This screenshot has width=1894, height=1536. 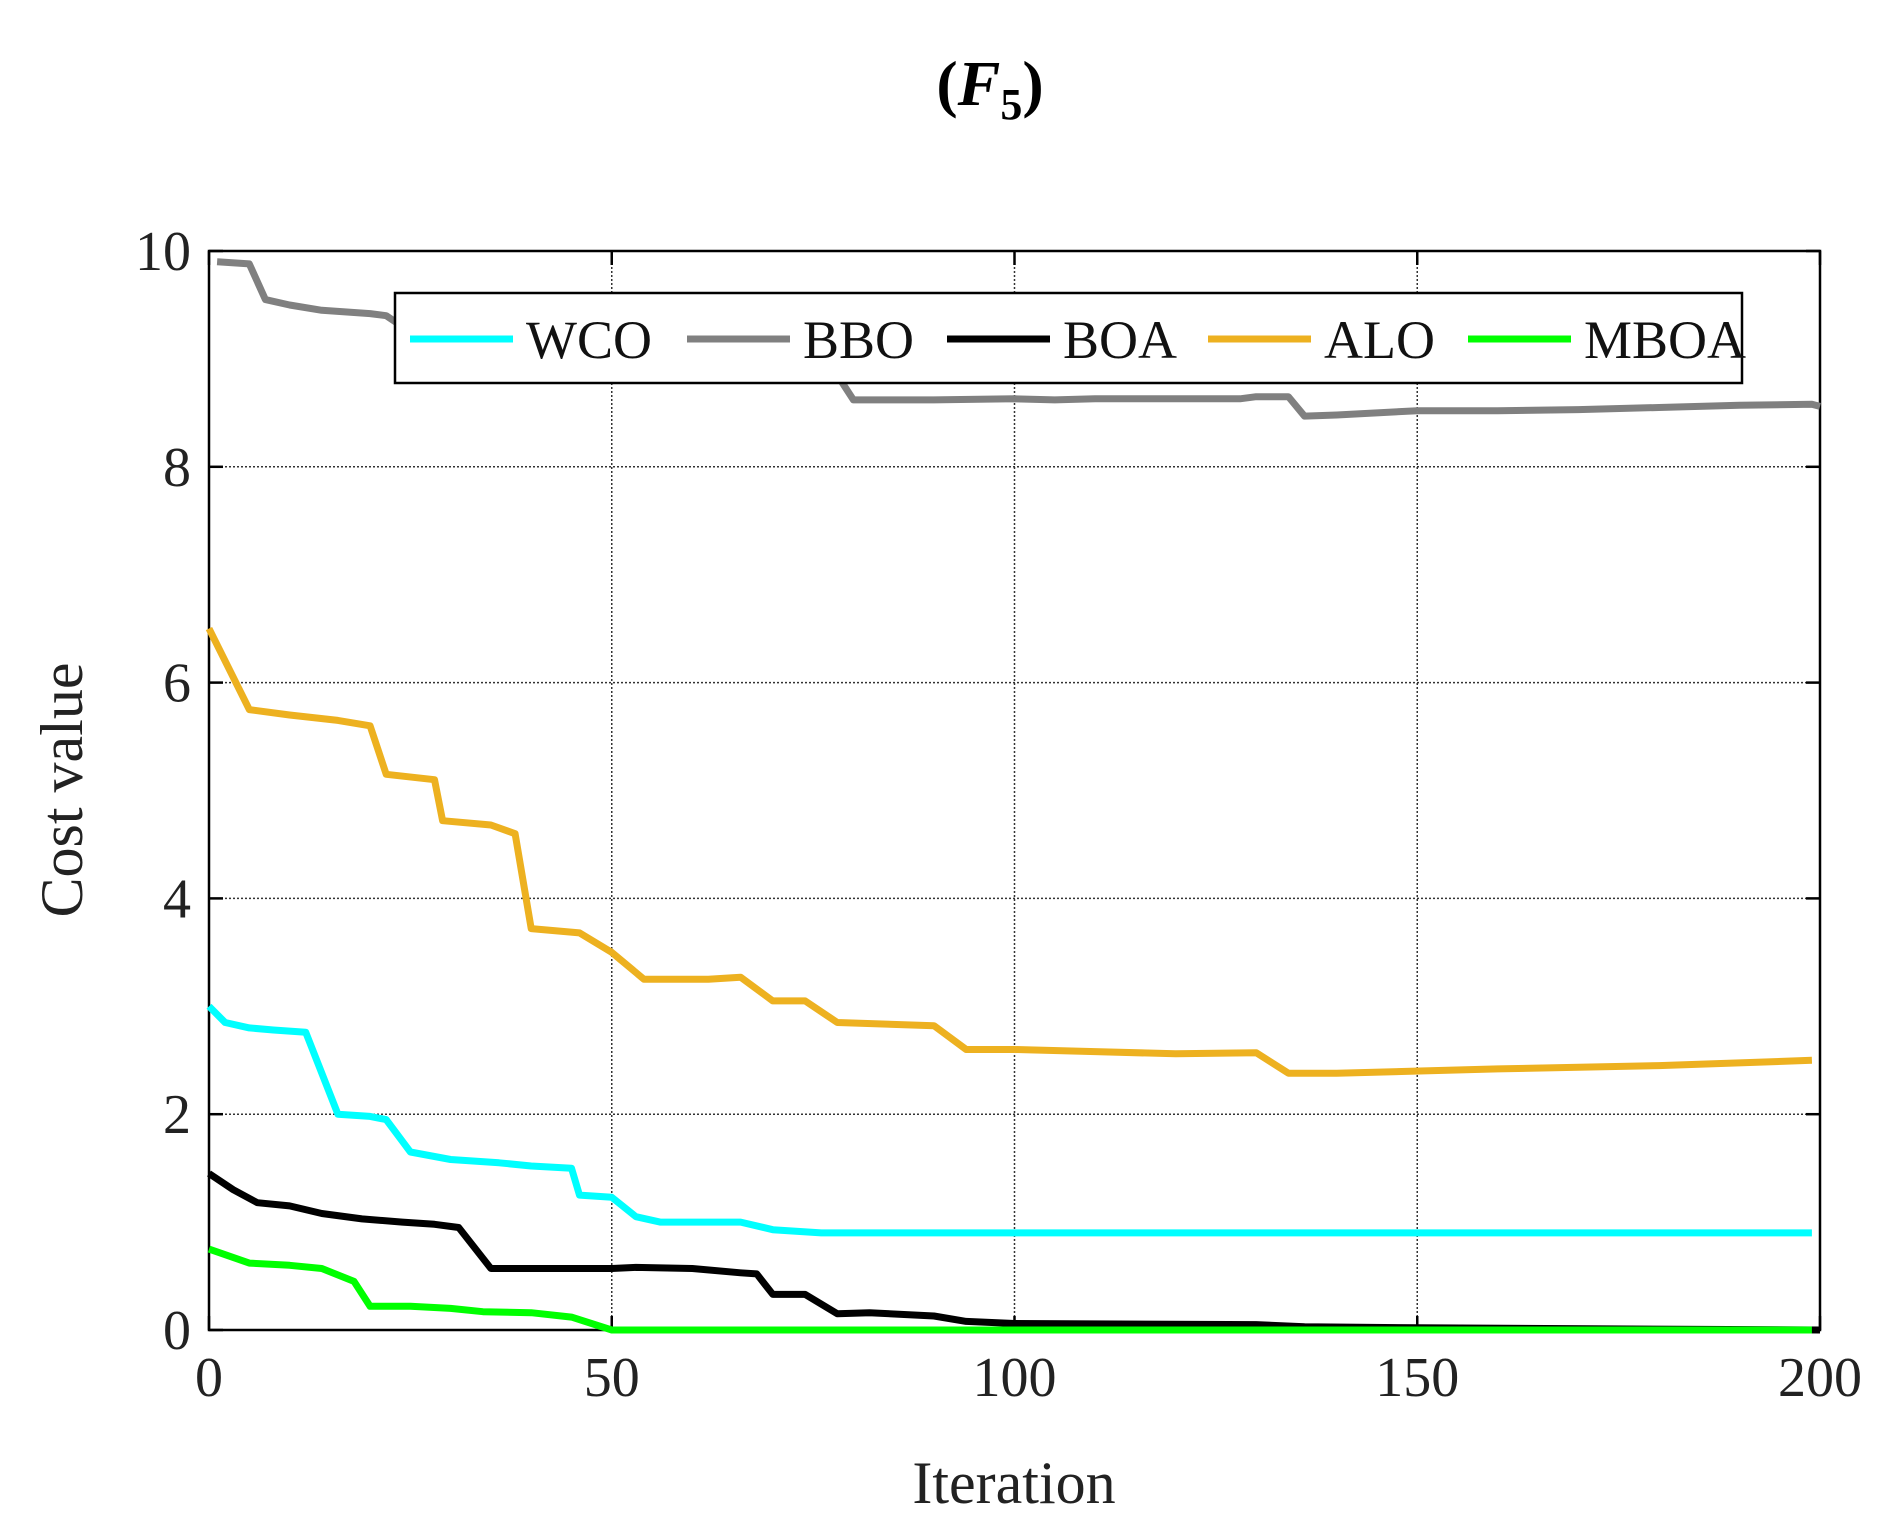 What do you see at coordinates (858, 340) in the screenshot?
I see `legend-label-bbo: BBO` at bounding box center [858, 340].